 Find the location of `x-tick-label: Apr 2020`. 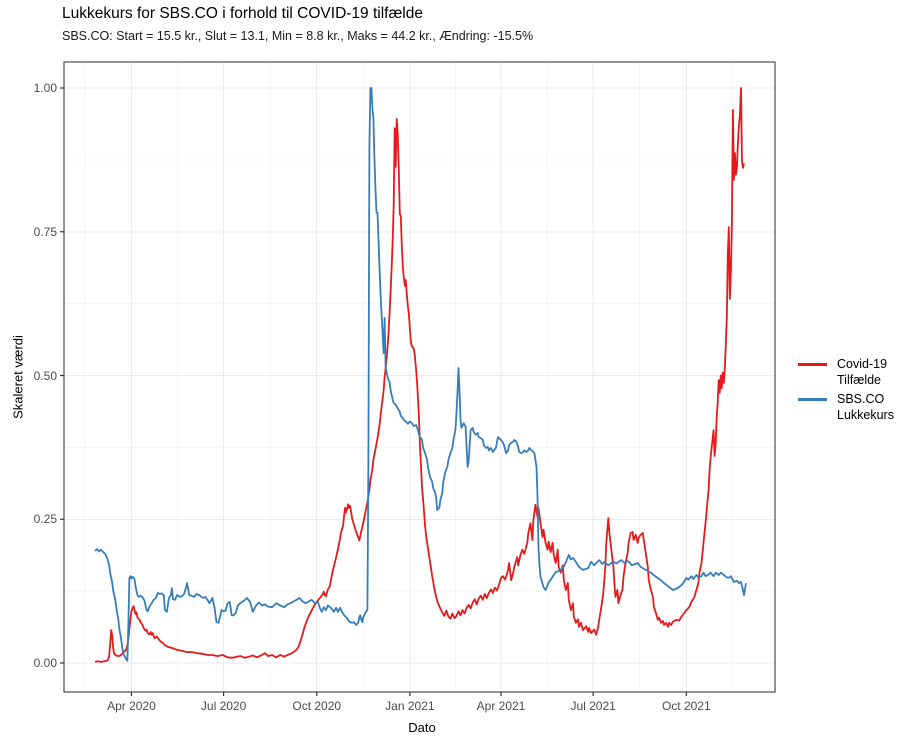

x-tick-label: Apr 2020 is located at coordinates (131, 706).